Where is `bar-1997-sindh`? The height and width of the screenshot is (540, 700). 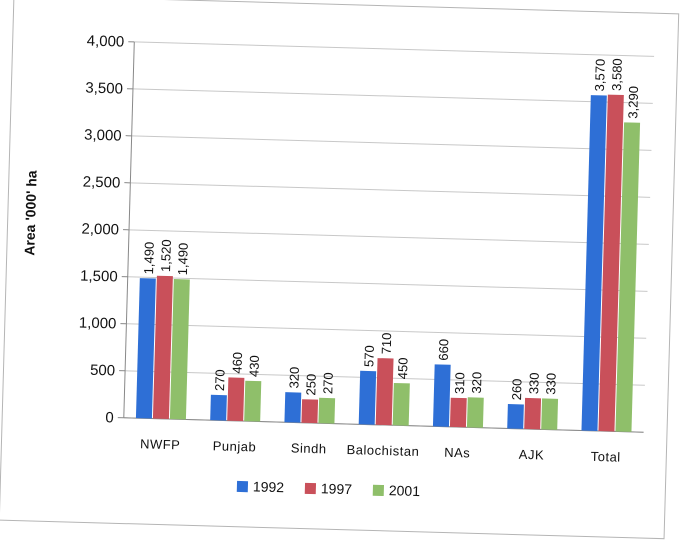 bar-1997-sindh is located at coordinates (310, 411).